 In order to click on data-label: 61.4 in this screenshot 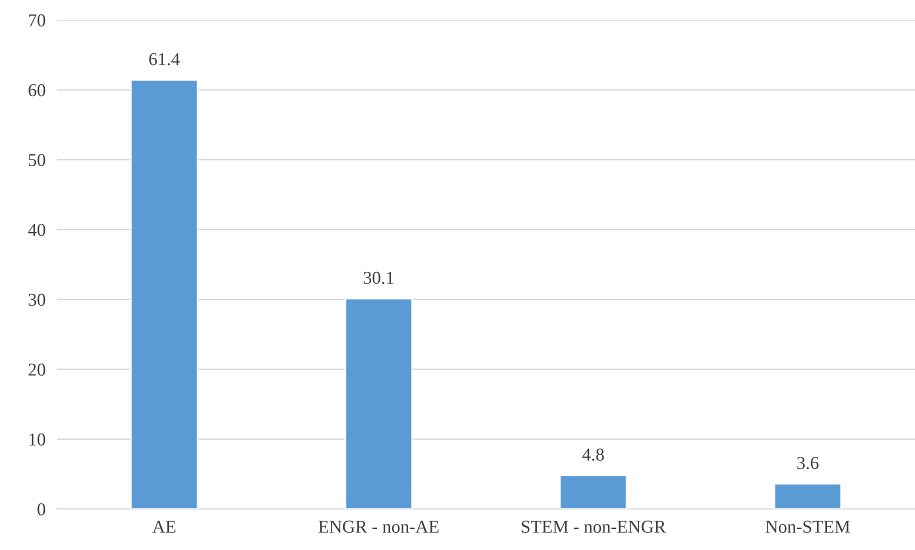, I will do `click(164, 59)`.